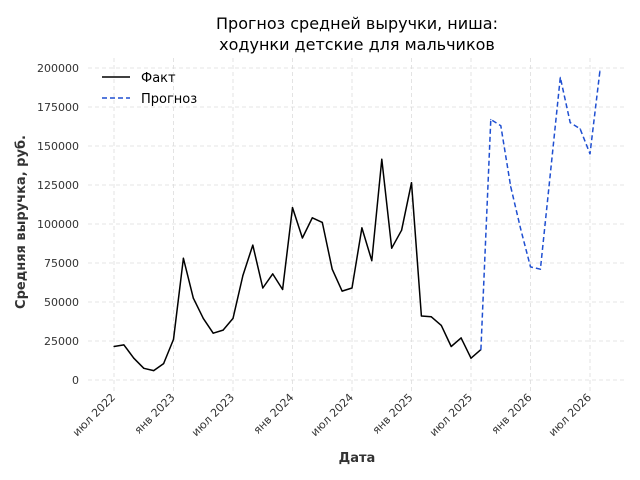  I want to click on y-tick-label: 150000, so click(58, 146).